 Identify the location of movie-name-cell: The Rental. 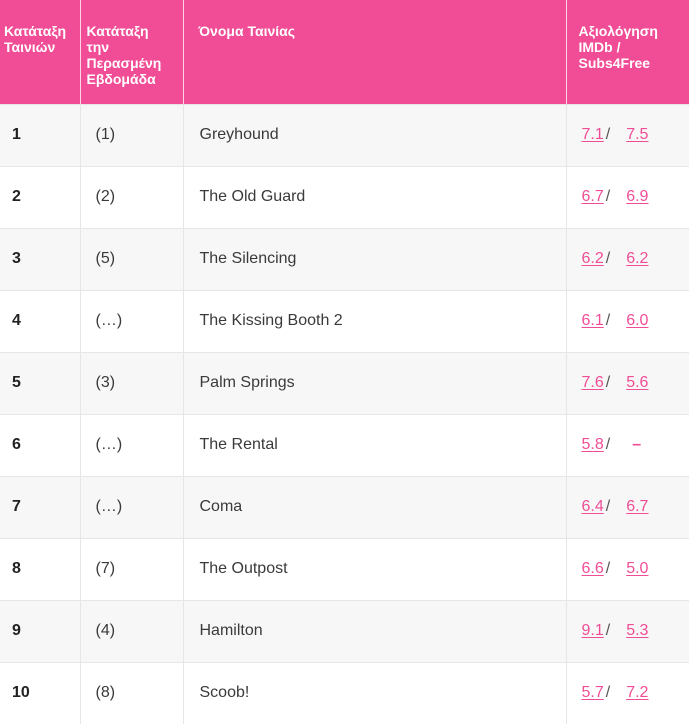
(375, 444).